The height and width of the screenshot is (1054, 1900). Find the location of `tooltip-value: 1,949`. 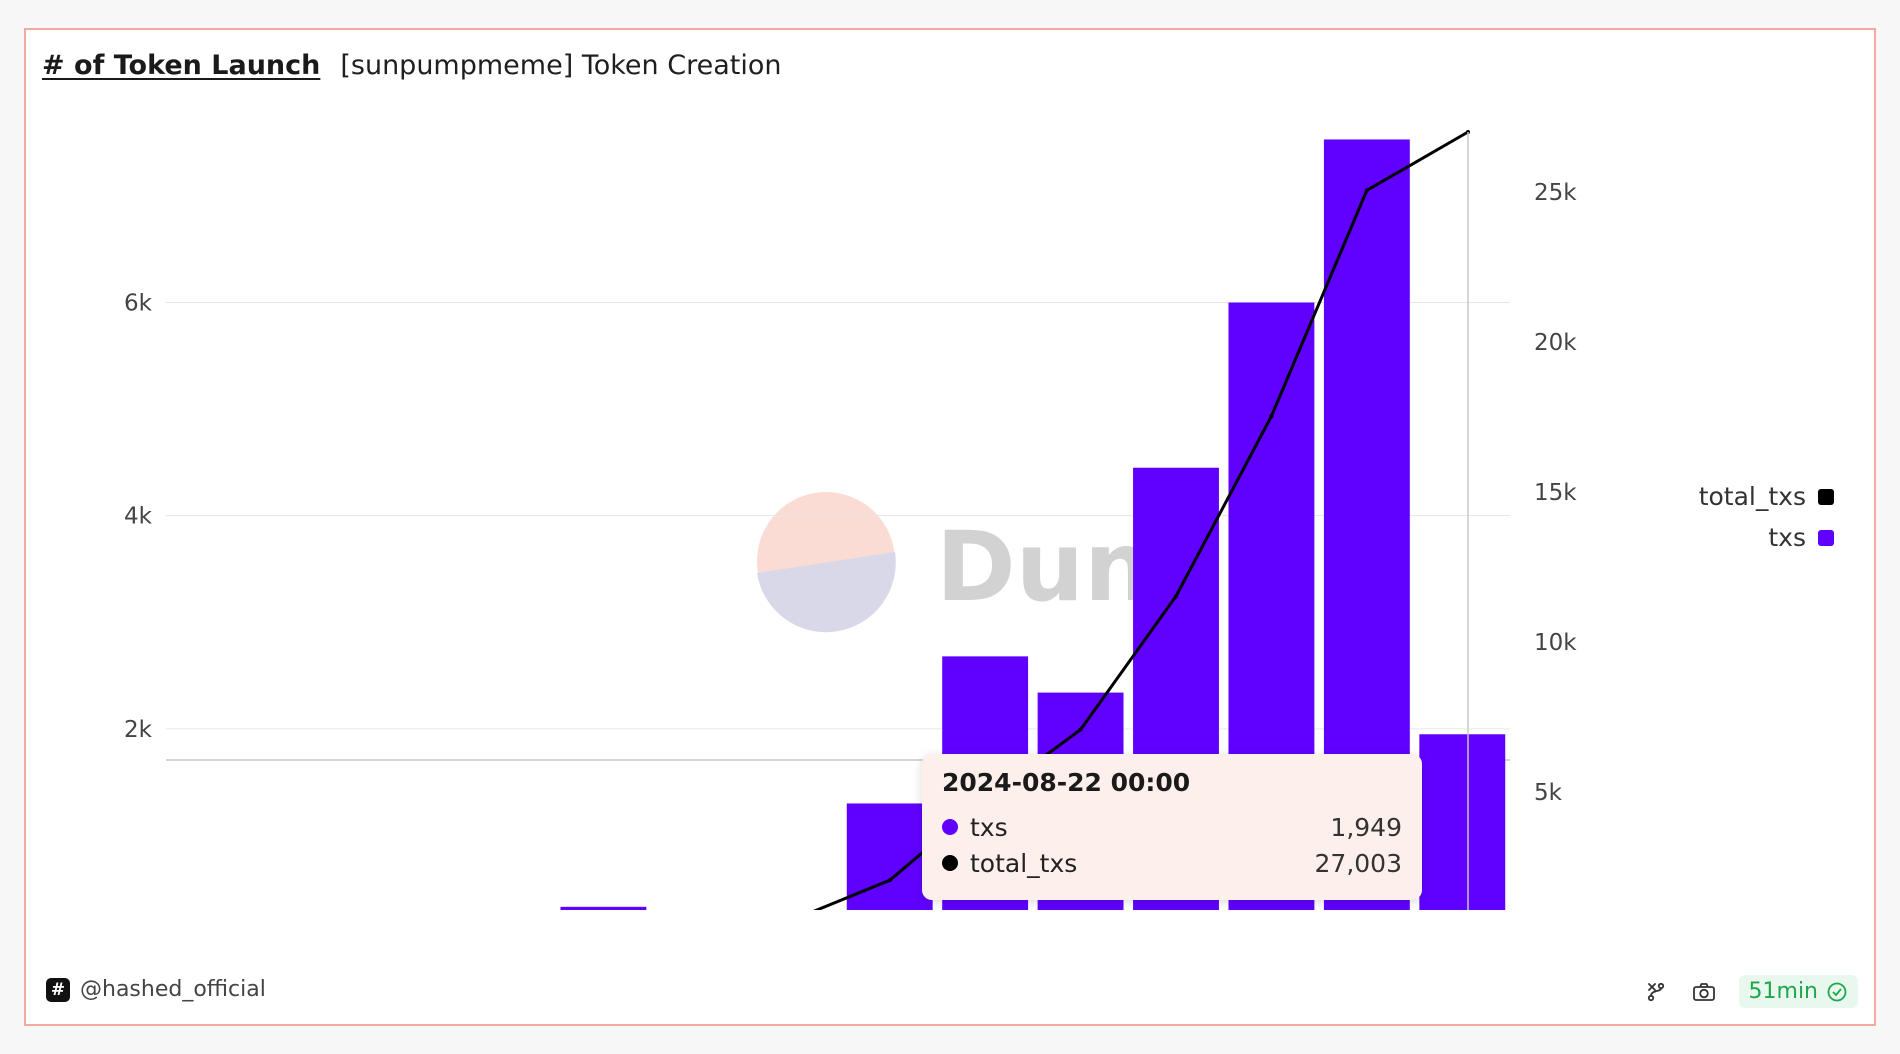

tooltip-value: 1,949 is located at coordinates (1366, 827).